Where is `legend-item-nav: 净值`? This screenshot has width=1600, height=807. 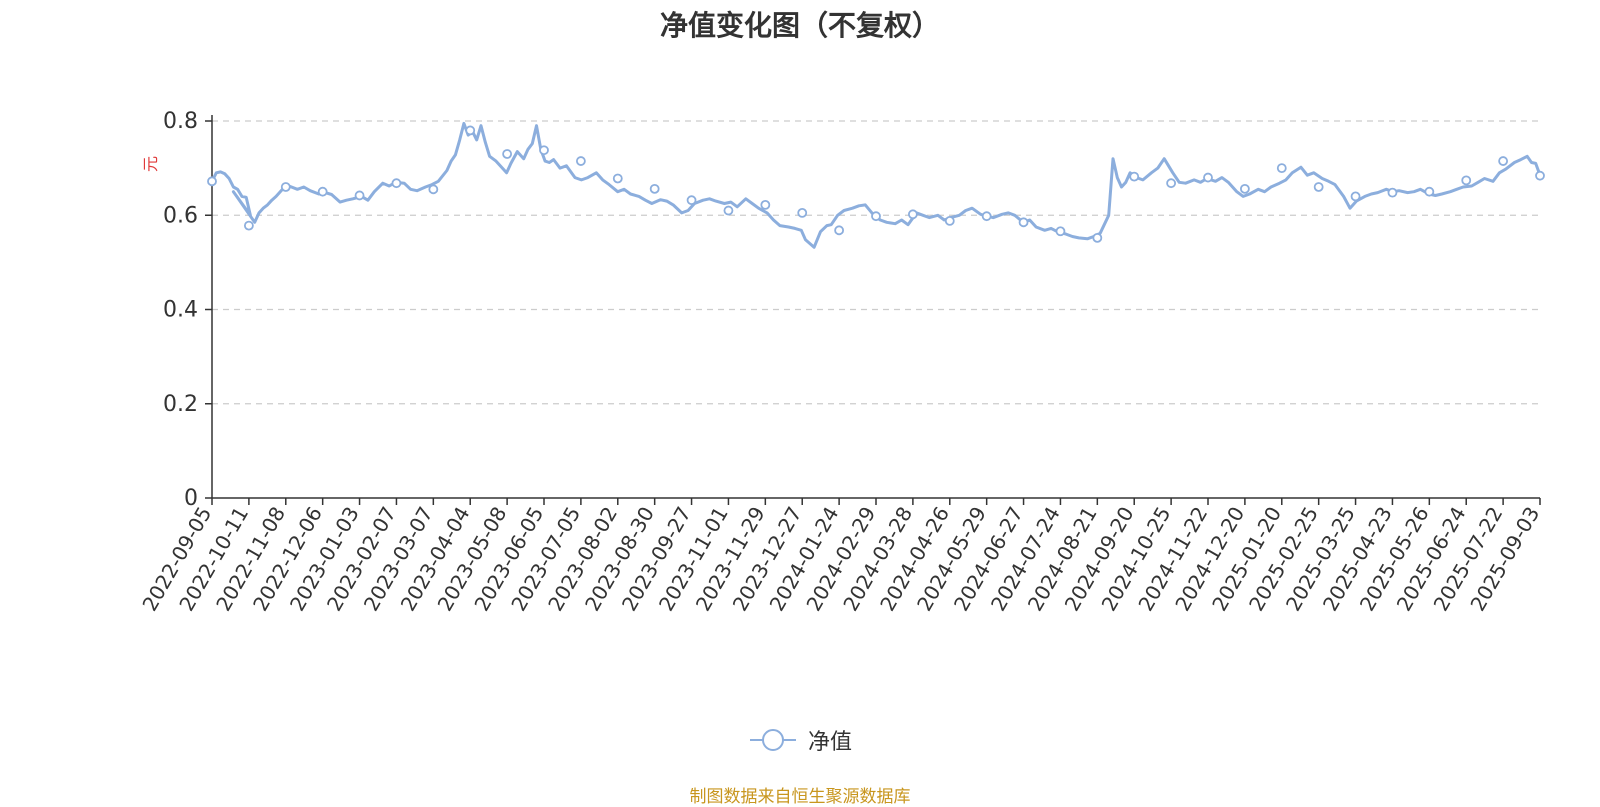 legend-item-nav: 净值 is located at coordinates (800, 740).